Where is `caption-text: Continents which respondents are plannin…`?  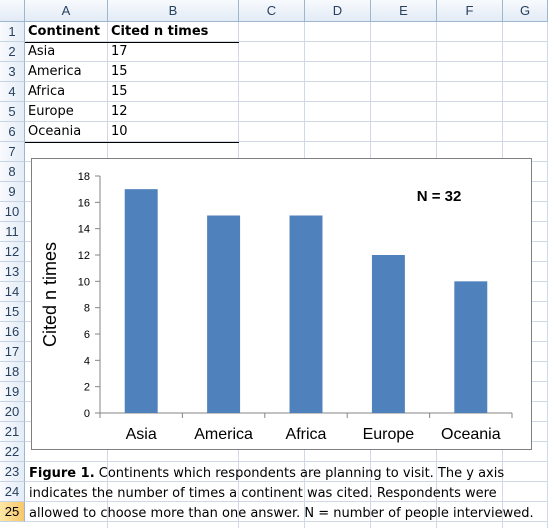 caption-text: Continents which respondents are plannin… is located at coordinates (281, 493).